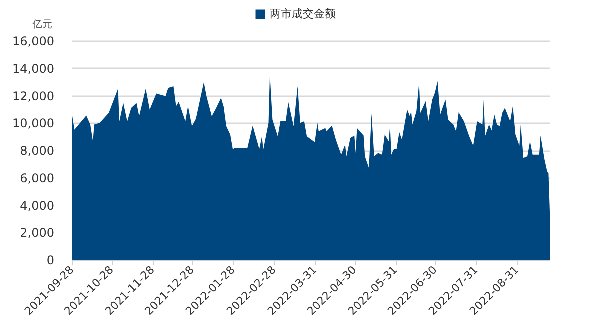  I want to click on y-tick-label: 0, so click(50, 261).